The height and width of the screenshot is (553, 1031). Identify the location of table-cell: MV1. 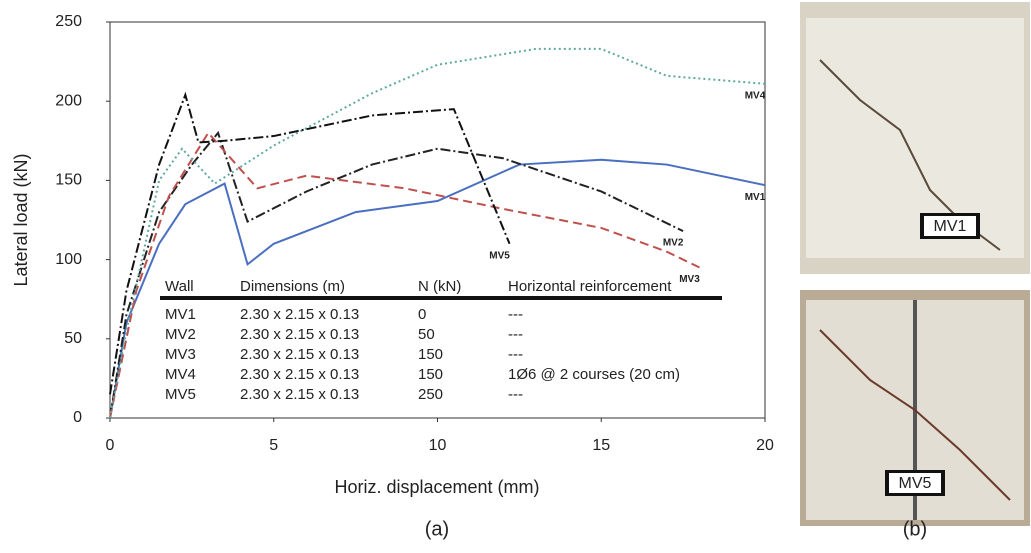
(180, 314).